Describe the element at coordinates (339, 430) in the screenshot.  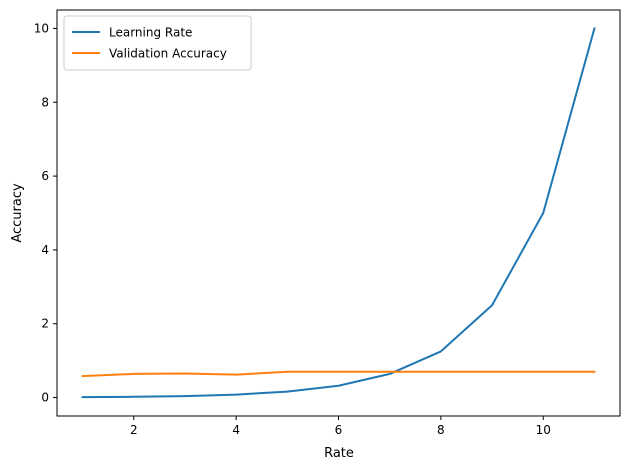
I see `x-tick-label: 6` at that location.